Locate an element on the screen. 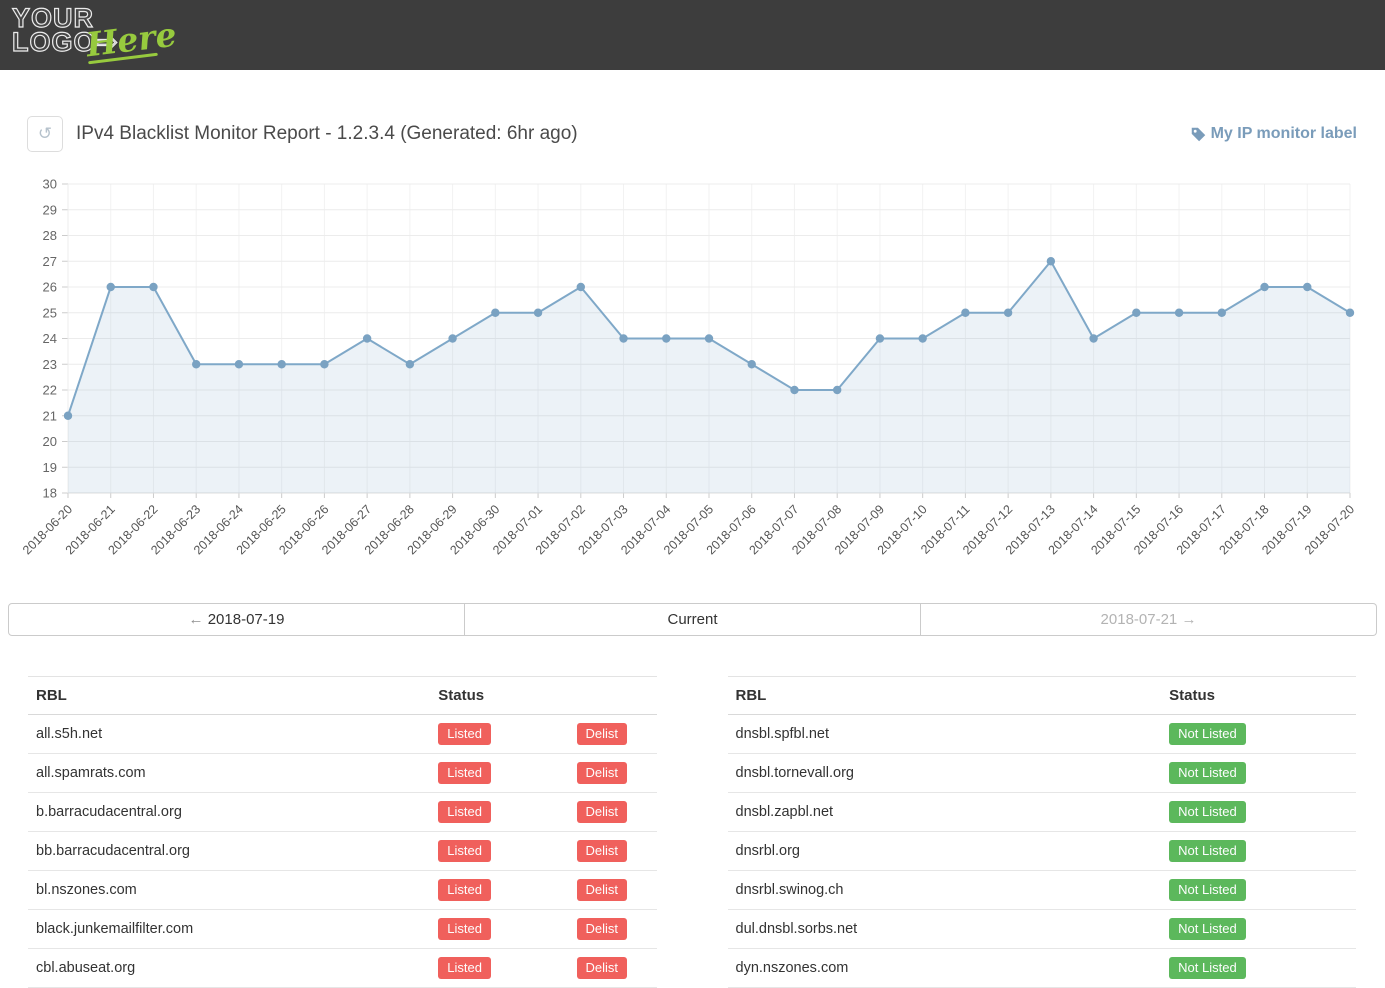 This screenshot has height=988, width=1385. table-row: bb.barracudacentral.org Listed Delist is located at coordinates (342, 851).